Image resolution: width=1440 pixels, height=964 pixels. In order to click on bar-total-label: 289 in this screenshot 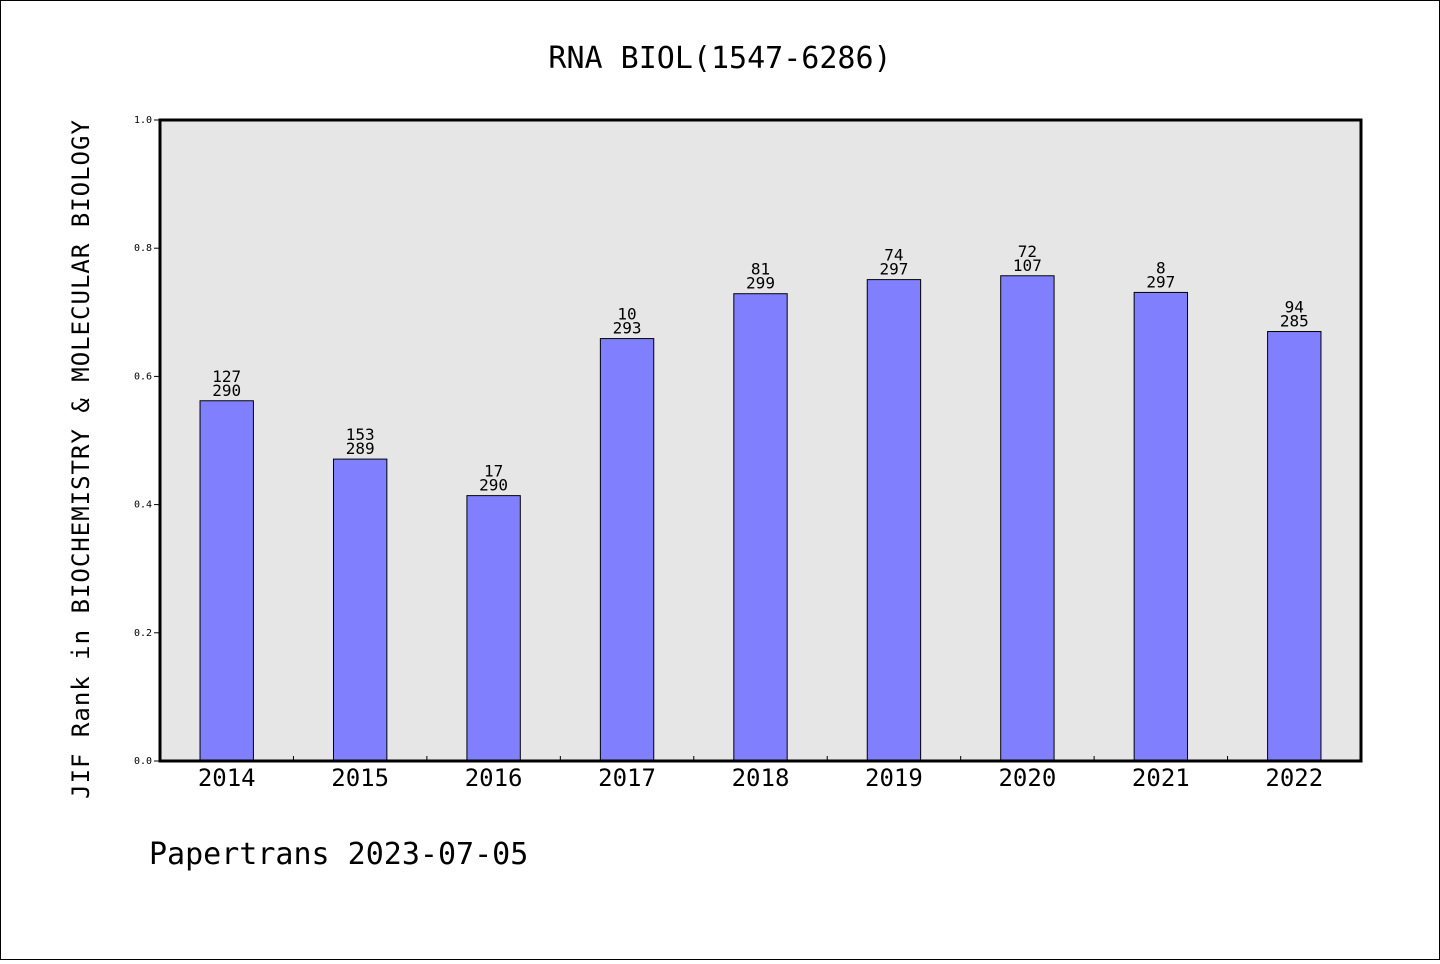, I will do `click(360, 448)`.